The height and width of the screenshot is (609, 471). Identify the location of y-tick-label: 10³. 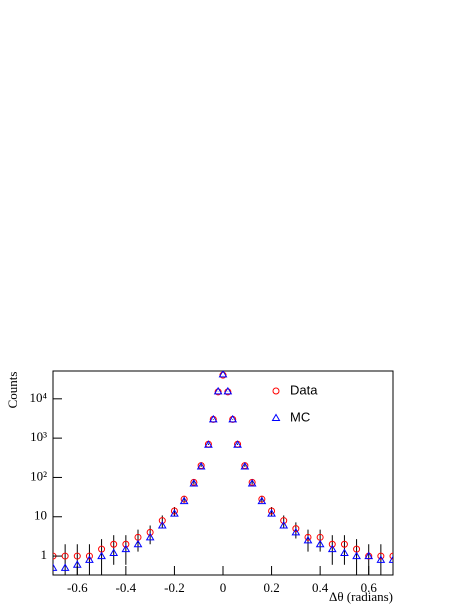
(38, 436).